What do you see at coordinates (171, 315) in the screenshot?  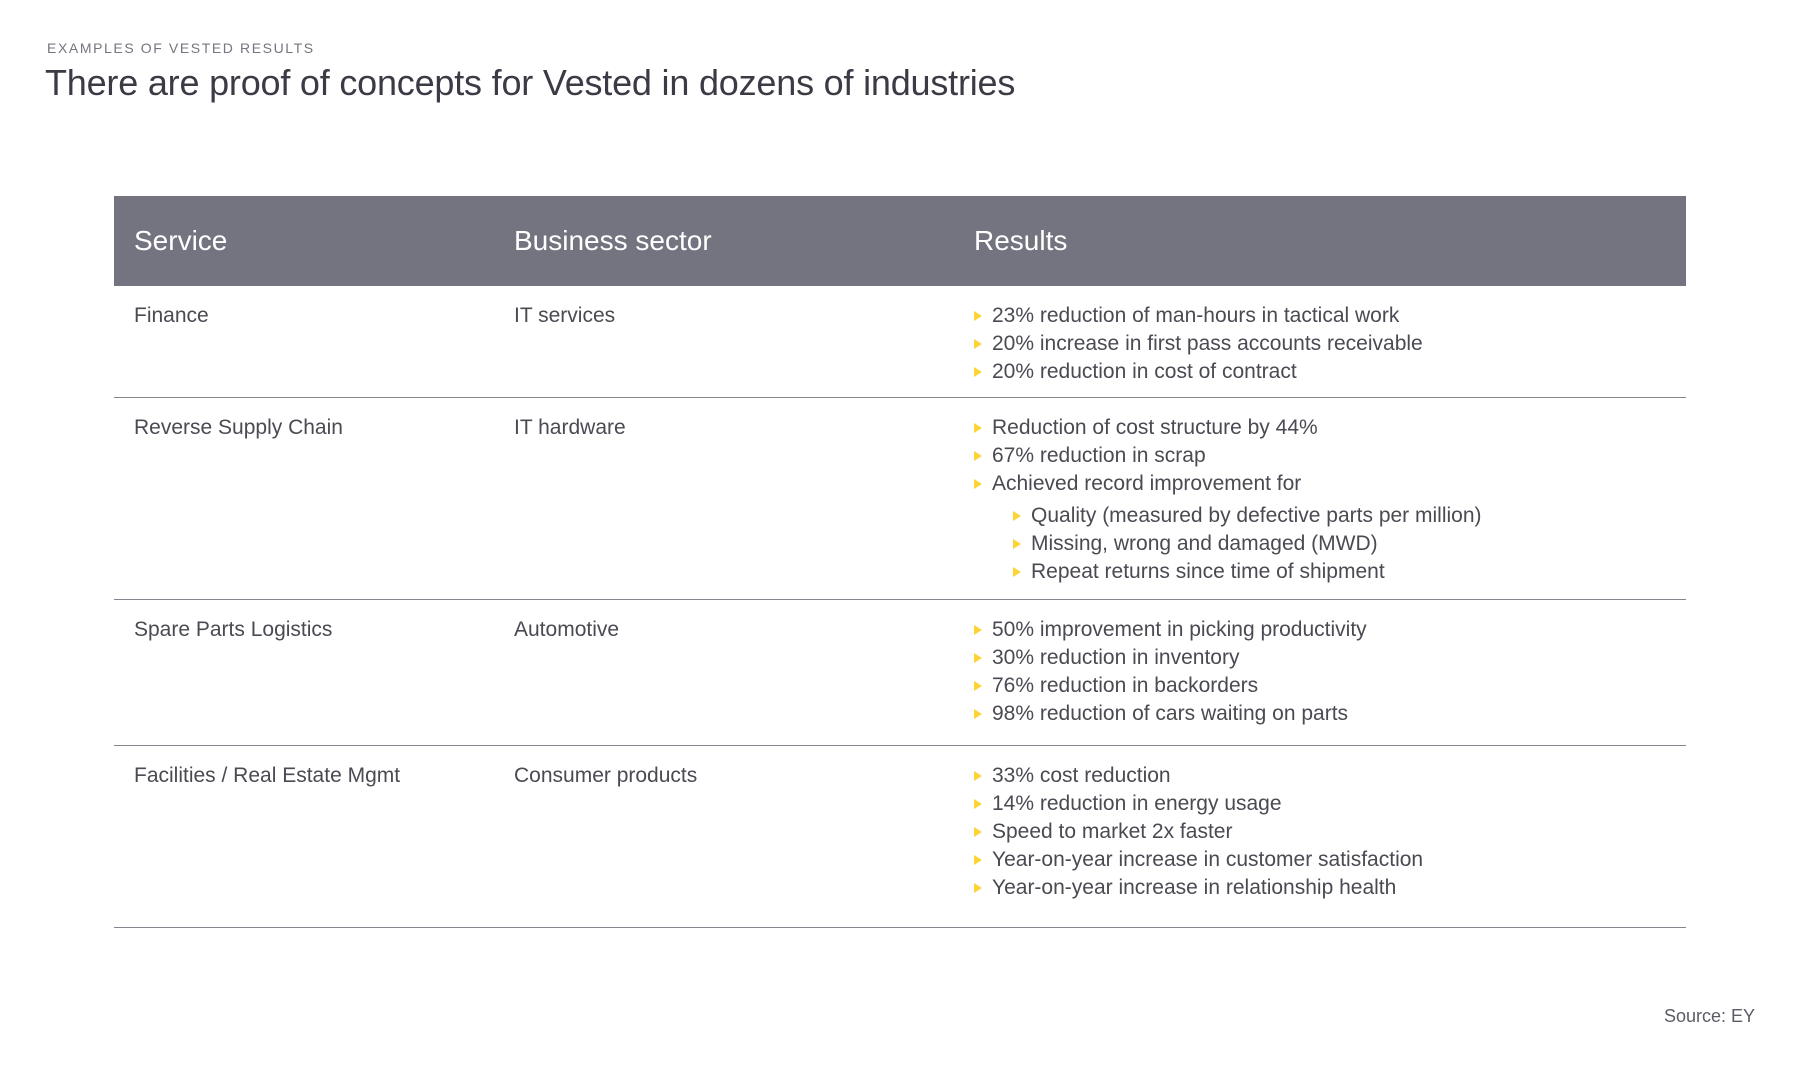 I see `service-cell: Finance` at bounding box center [171, 315].